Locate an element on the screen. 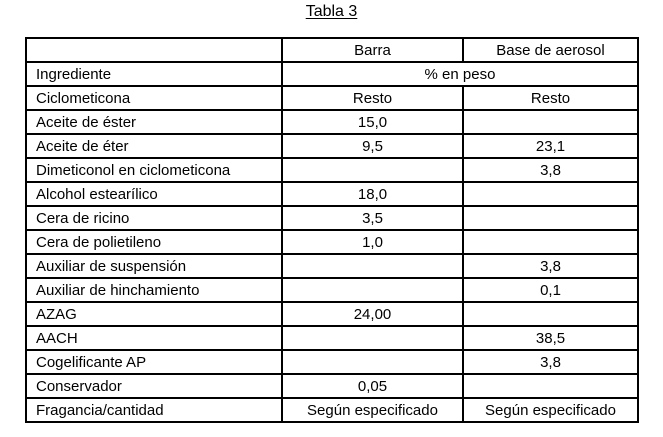  ingredient-cell: Ciclometicona is located at coordinates (154, 98).